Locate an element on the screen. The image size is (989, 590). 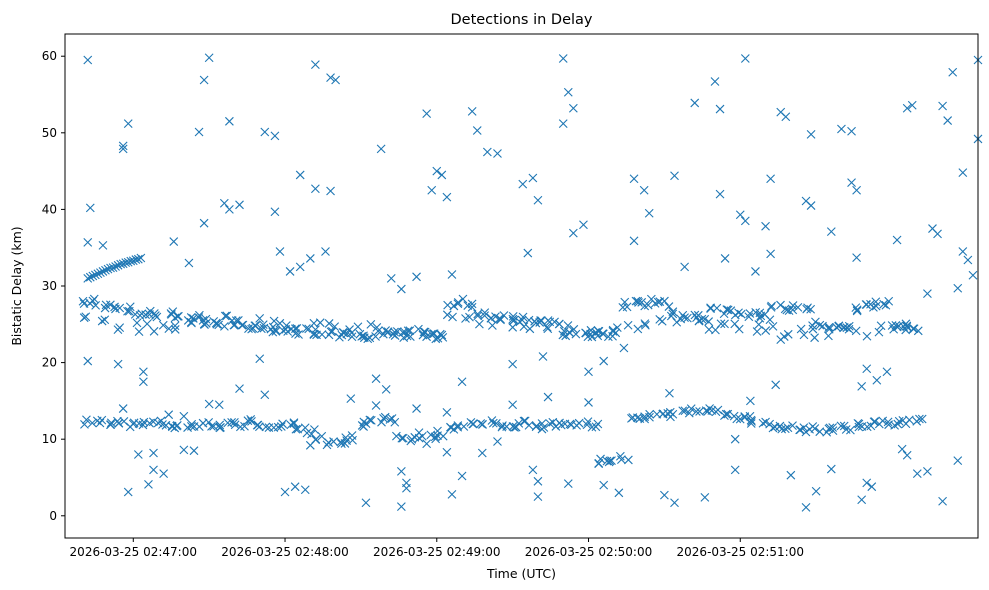
y-tick-label: 60 is located at coordinates (49, 56).